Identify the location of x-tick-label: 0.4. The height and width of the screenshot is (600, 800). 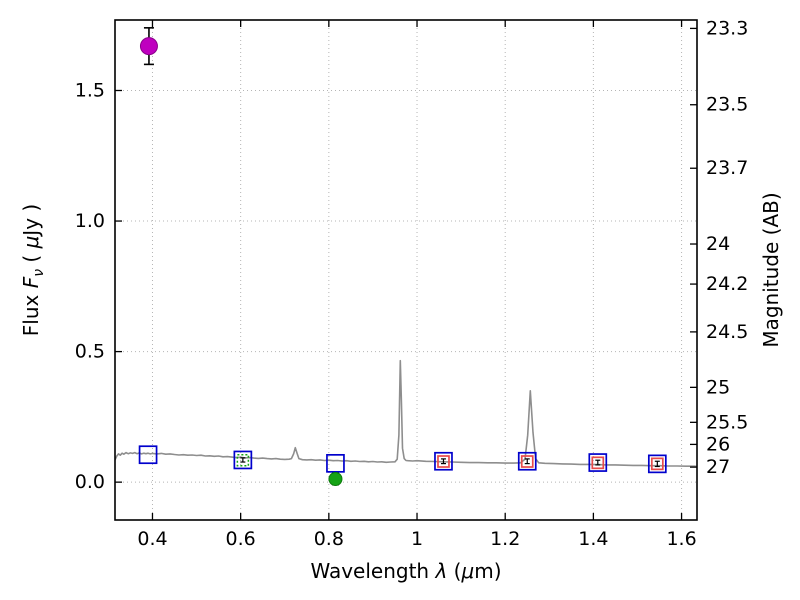
(152, 539).